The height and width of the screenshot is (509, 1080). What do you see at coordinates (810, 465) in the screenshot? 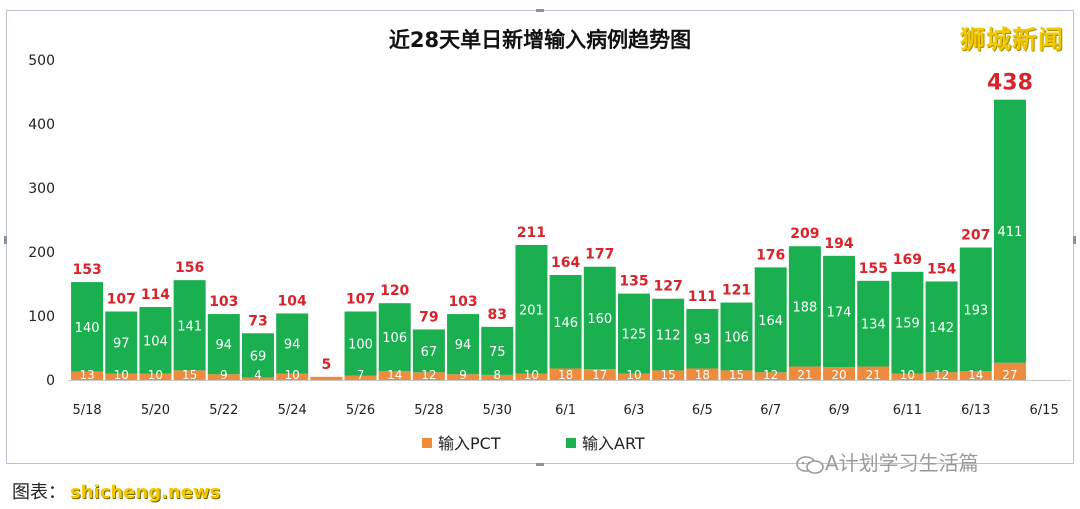
I see `wechat-icon` at bounding box center [810, 465].